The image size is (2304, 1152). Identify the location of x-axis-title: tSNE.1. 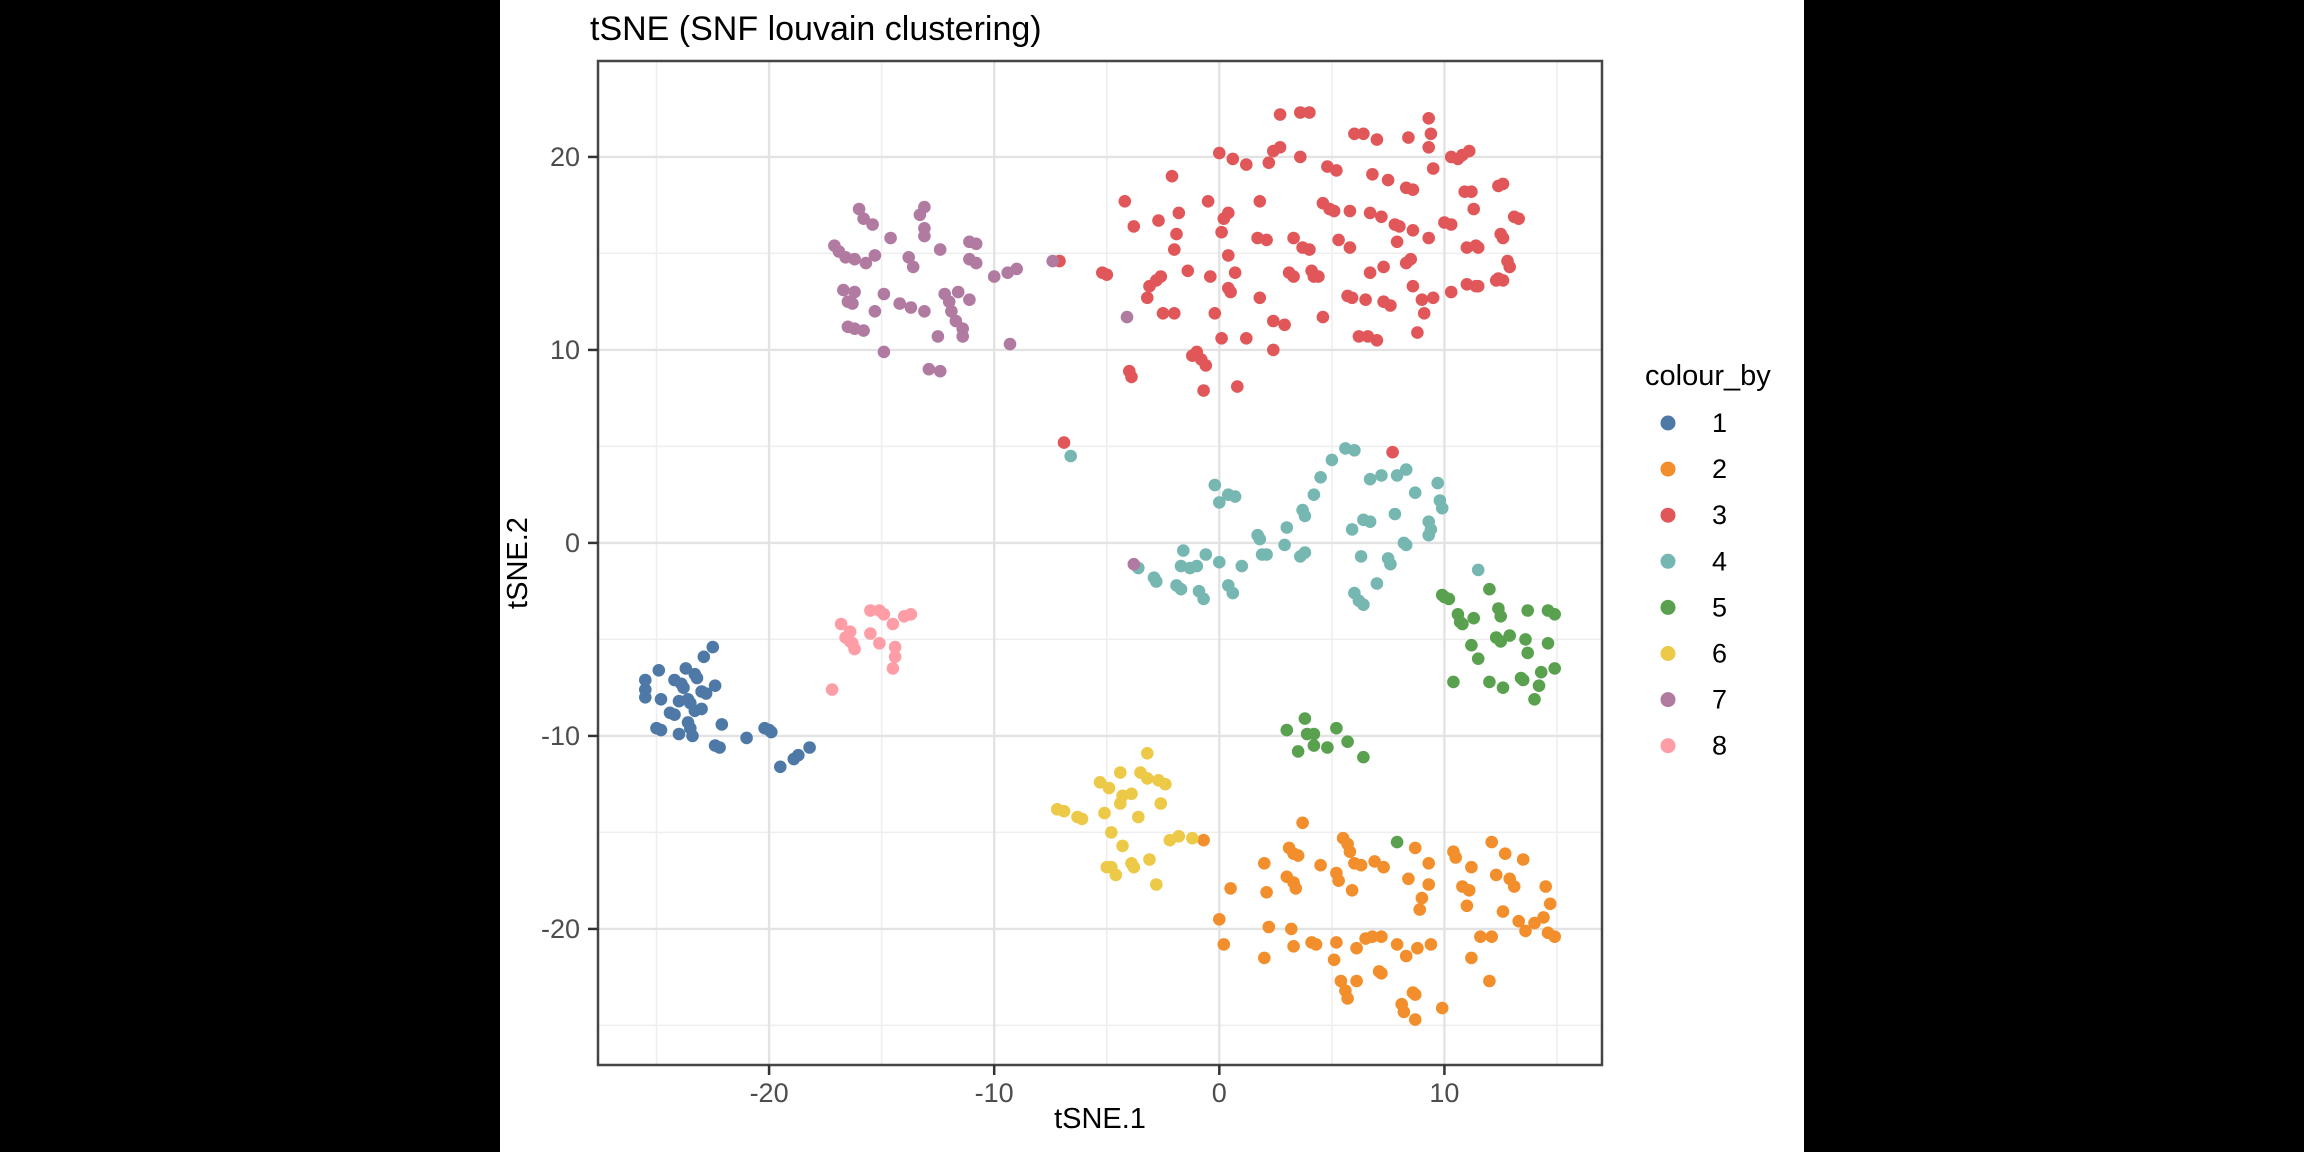
(1100, 1119).